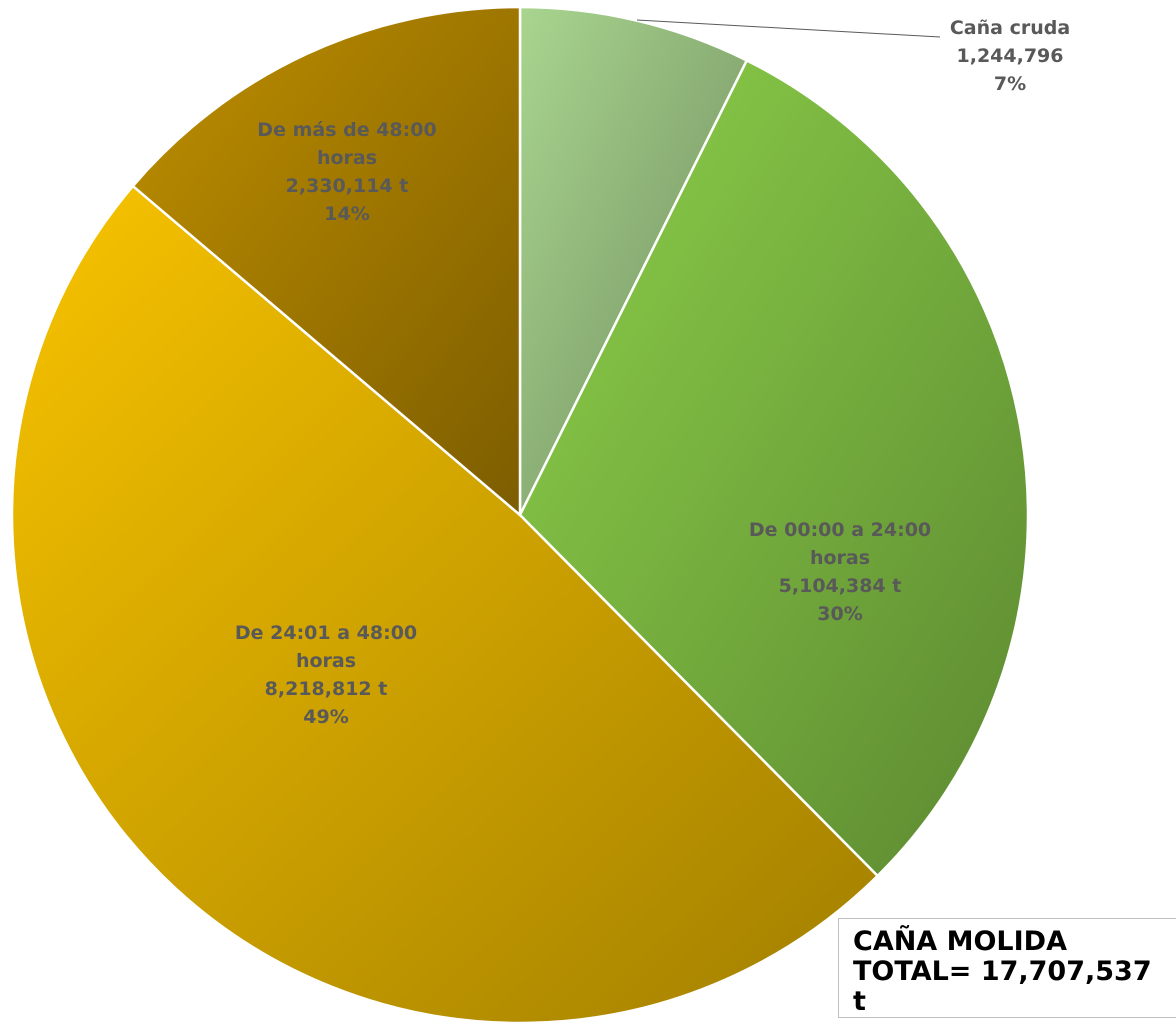 Image resolution: width=1176 pixels, height=1024 pixels. I want to click on label-percent: 30%, so click(840, 614).